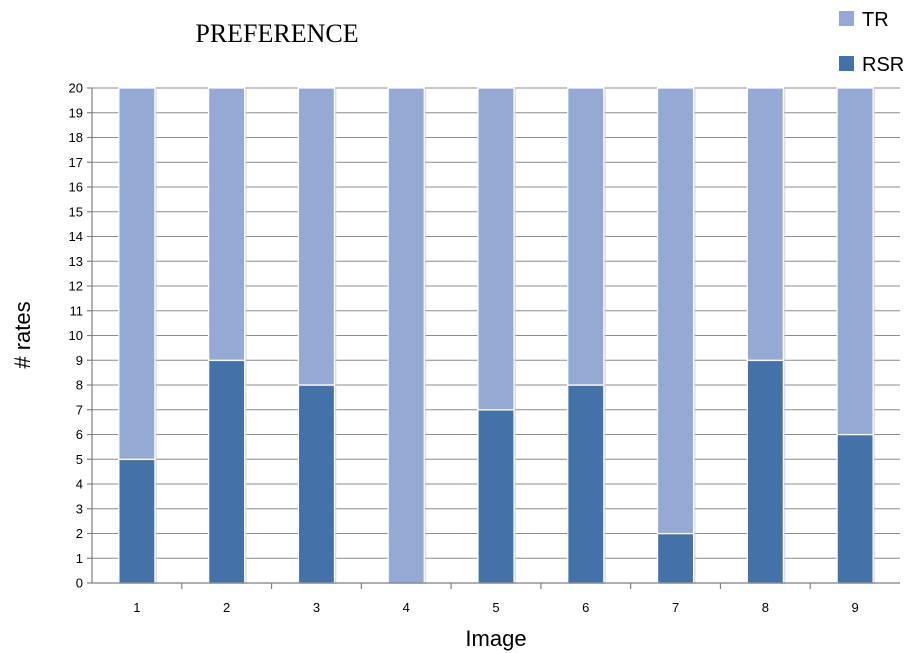 This screenshot has height=653, width=909. What do you see at coordinates (496, 599) in the screenshot?
I see `x-tick-labels: 1 2 3 4 5 6 7 8 9` at bounding box center [496, 599].